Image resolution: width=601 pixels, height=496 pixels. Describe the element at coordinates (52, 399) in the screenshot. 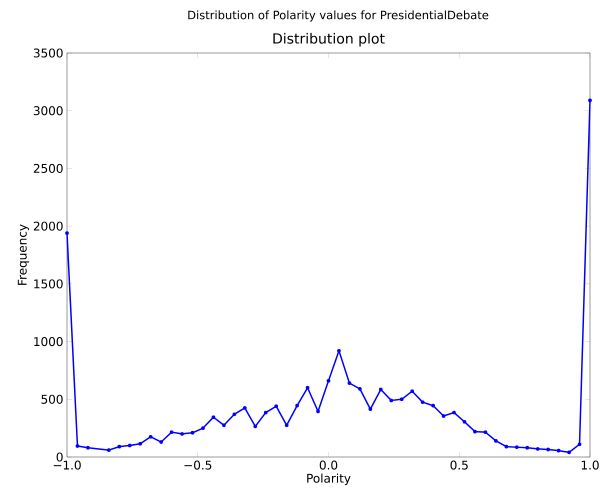

I see `y-tick-label: 500` at that location.